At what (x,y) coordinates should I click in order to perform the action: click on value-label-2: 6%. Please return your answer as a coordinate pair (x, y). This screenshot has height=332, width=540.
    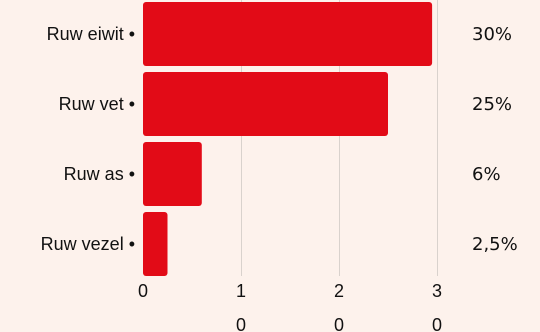
    Looking at the image, I should click on (486, 174).